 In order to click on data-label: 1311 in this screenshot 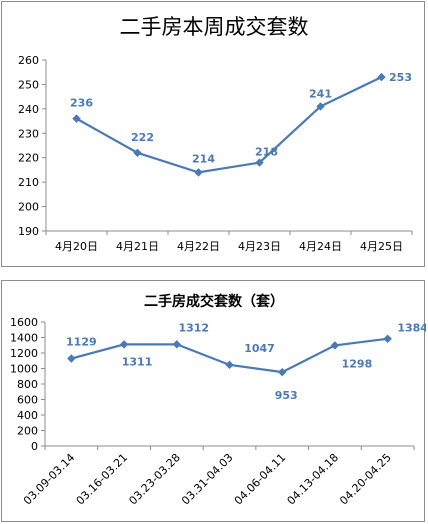, I will do `click(137, 361)`.